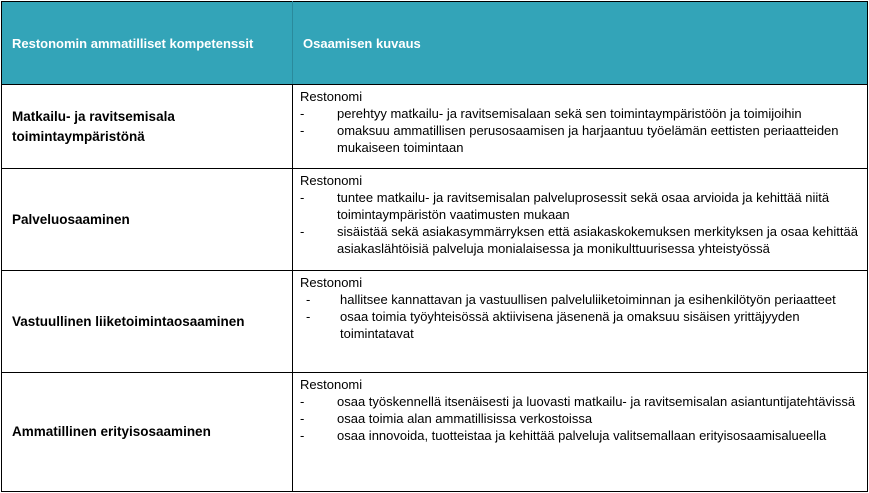  Describe the element at coordinates (147, 219) in the screenshot. I see `competence-name: Palveluosaaminen` at that location.